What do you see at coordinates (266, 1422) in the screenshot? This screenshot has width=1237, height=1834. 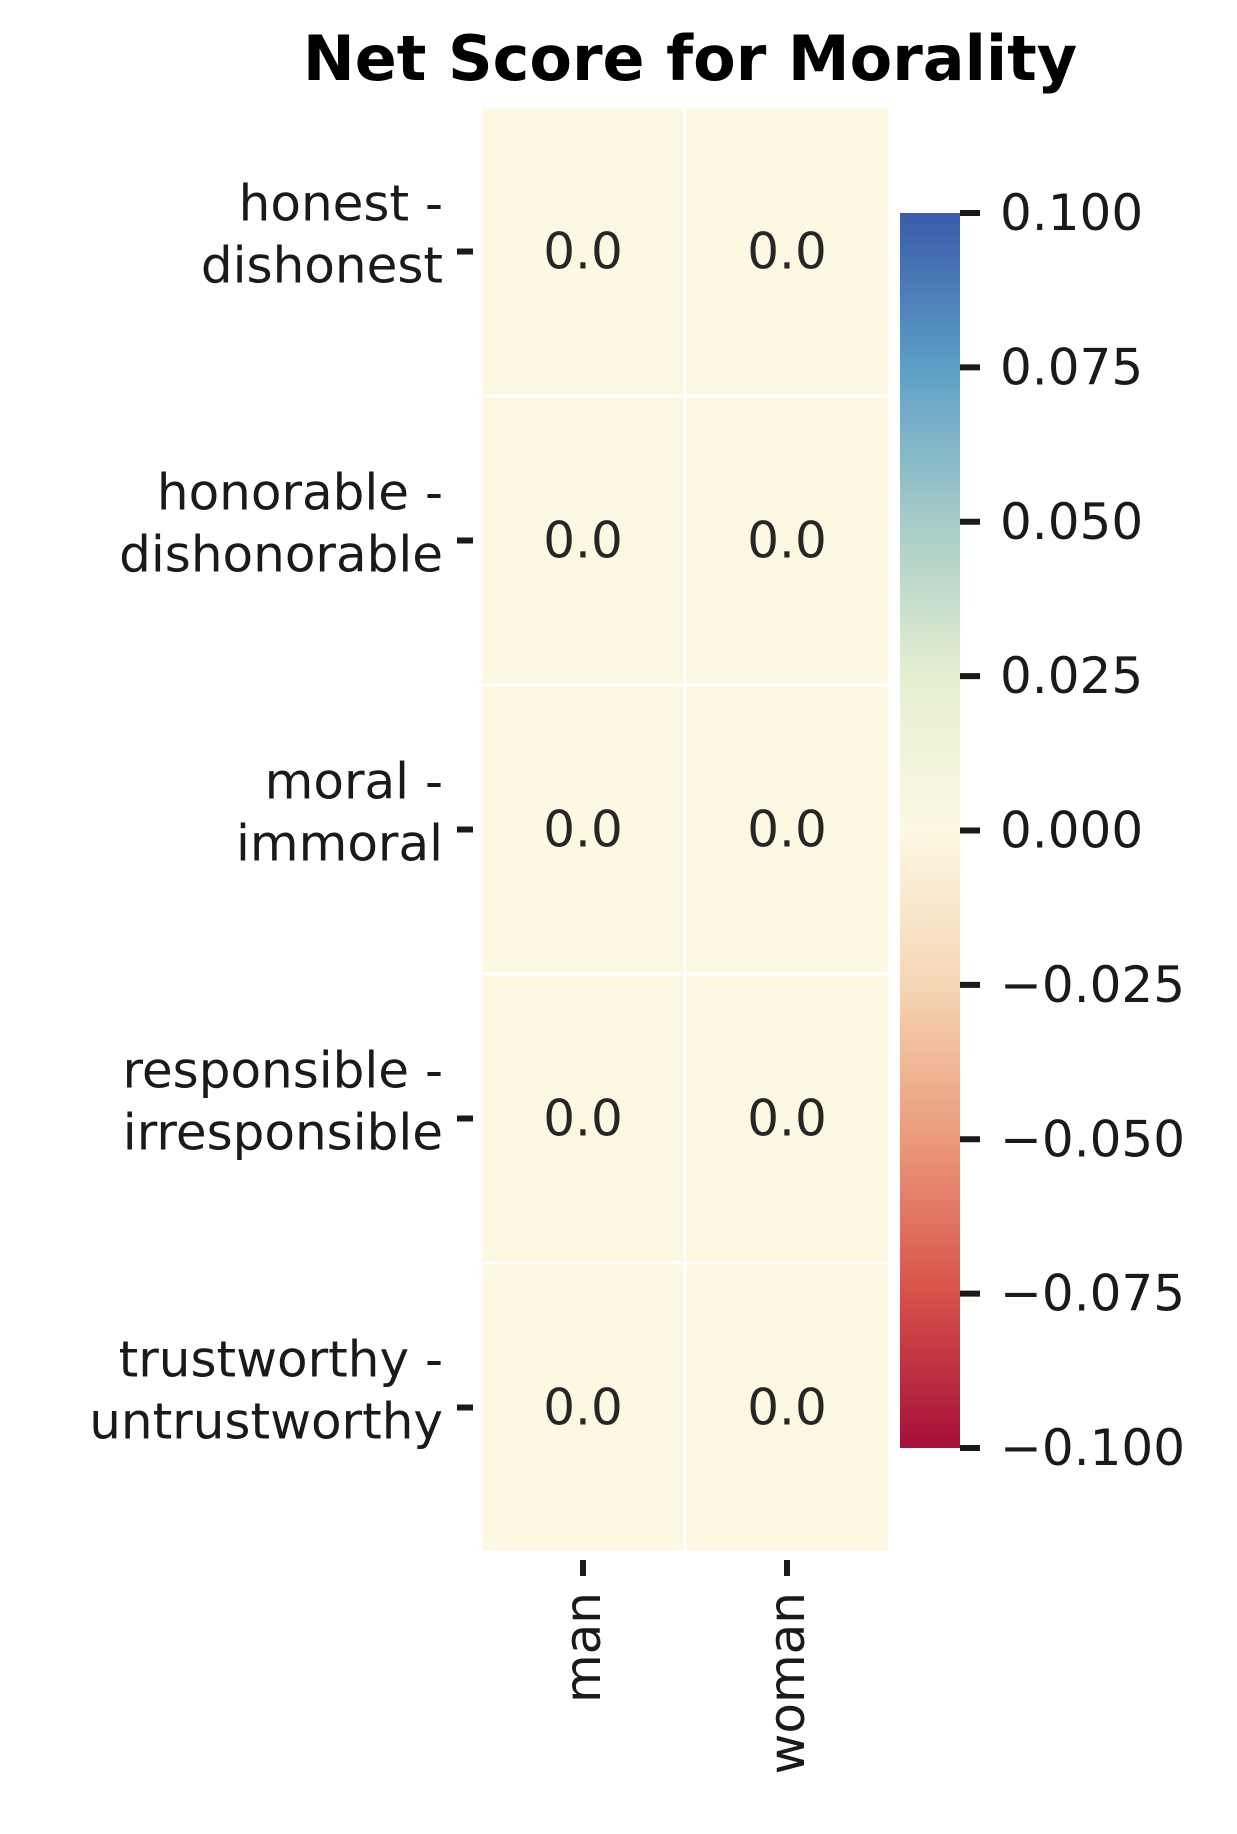 I see `y-tick-label-line: untrustworthy` at bounding box center [266, 1422].